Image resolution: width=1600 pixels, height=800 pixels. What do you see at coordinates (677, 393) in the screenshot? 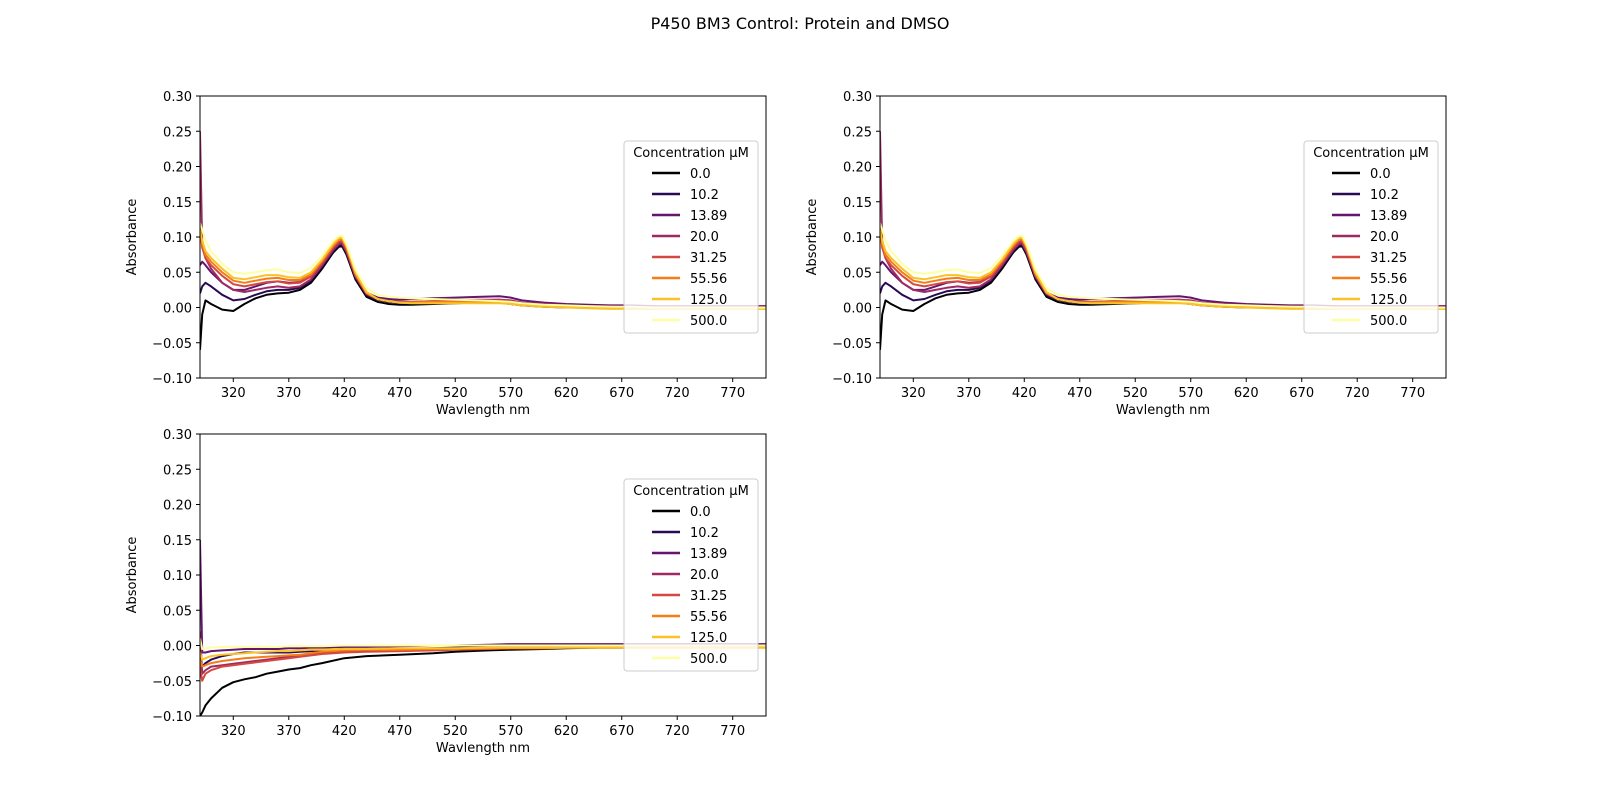
I see `x-tick-label: 720` at bounding box center [677, 393].